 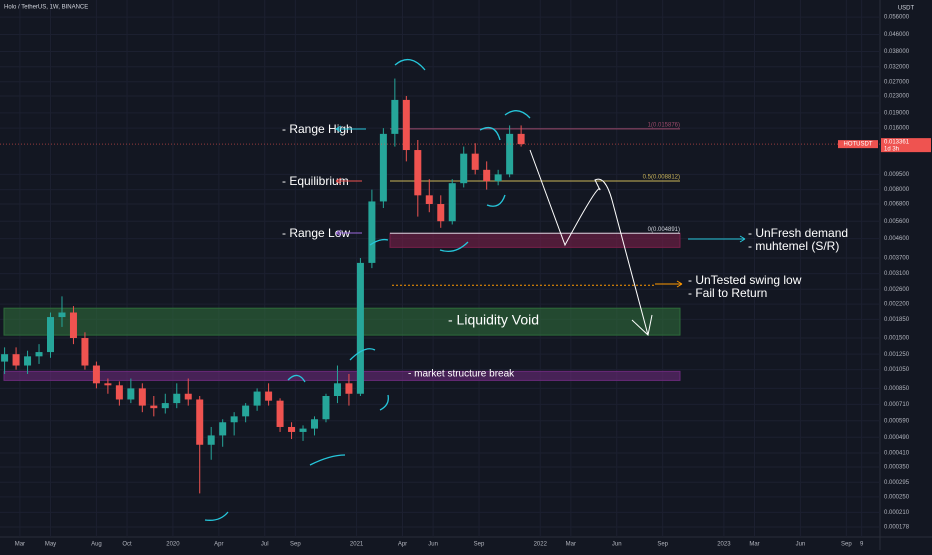 What do you see at coordinates (461, 374) in the screenshot?
I see `annotation: - market structure break` at bounding box center [461, 374].